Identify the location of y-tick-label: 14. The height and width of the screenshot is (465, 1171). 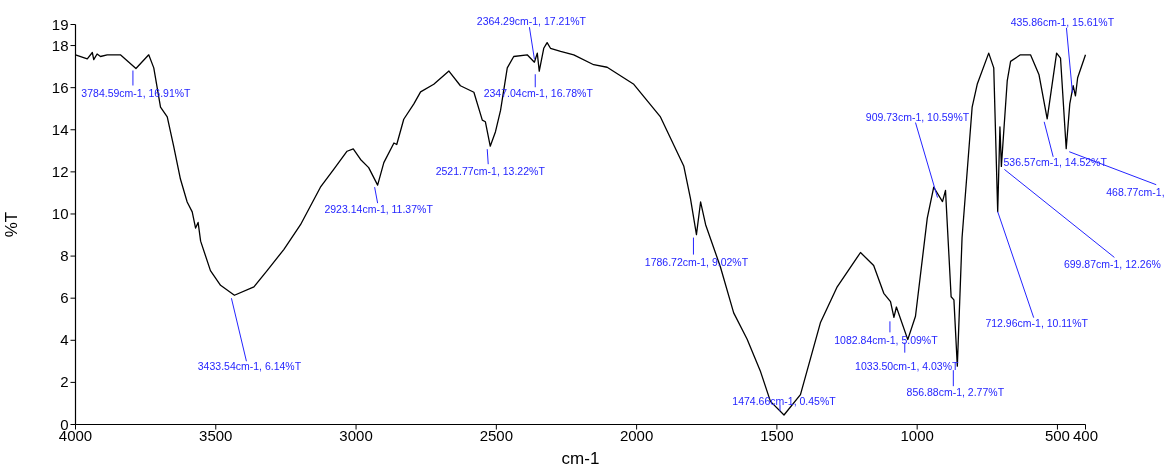
(60, 129).